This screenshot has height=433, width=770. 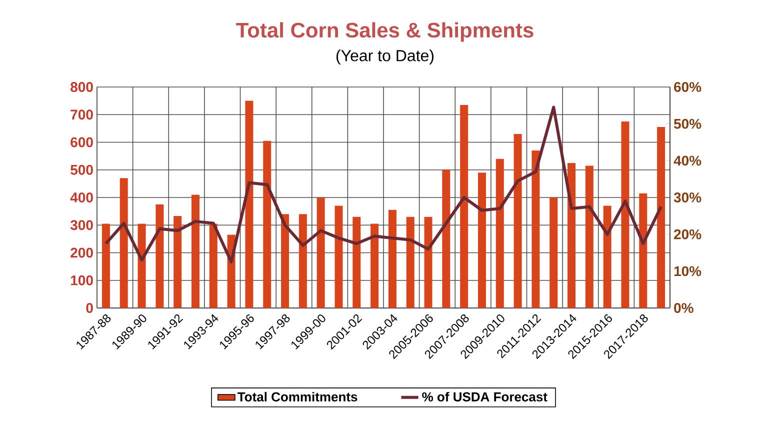 What do you see at coordinates (81, 142) in the screenshot?
I see `y-tick-label: 600` at bounding box center [81, 142].